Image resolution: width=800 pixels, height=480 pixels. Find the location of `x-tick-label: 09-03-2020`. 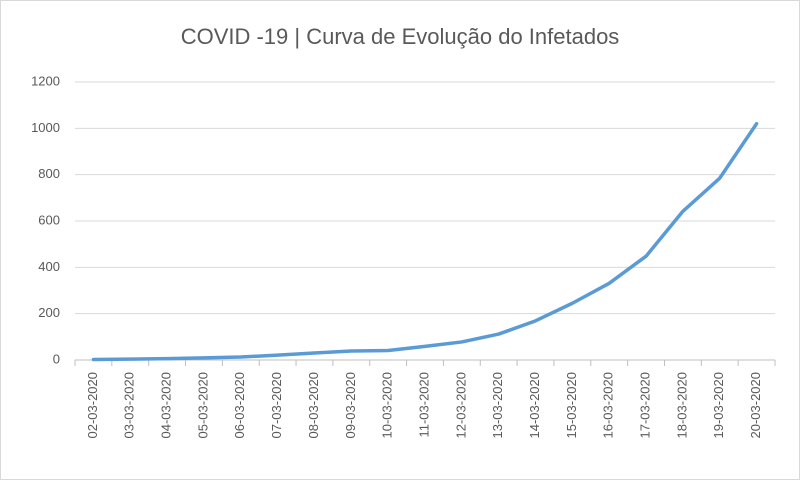

x-tick-label: 09-03-2020 is located at coordinates (350, 405).